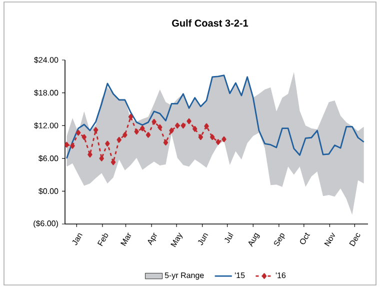  What do you see at coordinates (46, 60) in the screenshot?
I see `y-tick-label: $24.00` at bounding box center [46, 60].